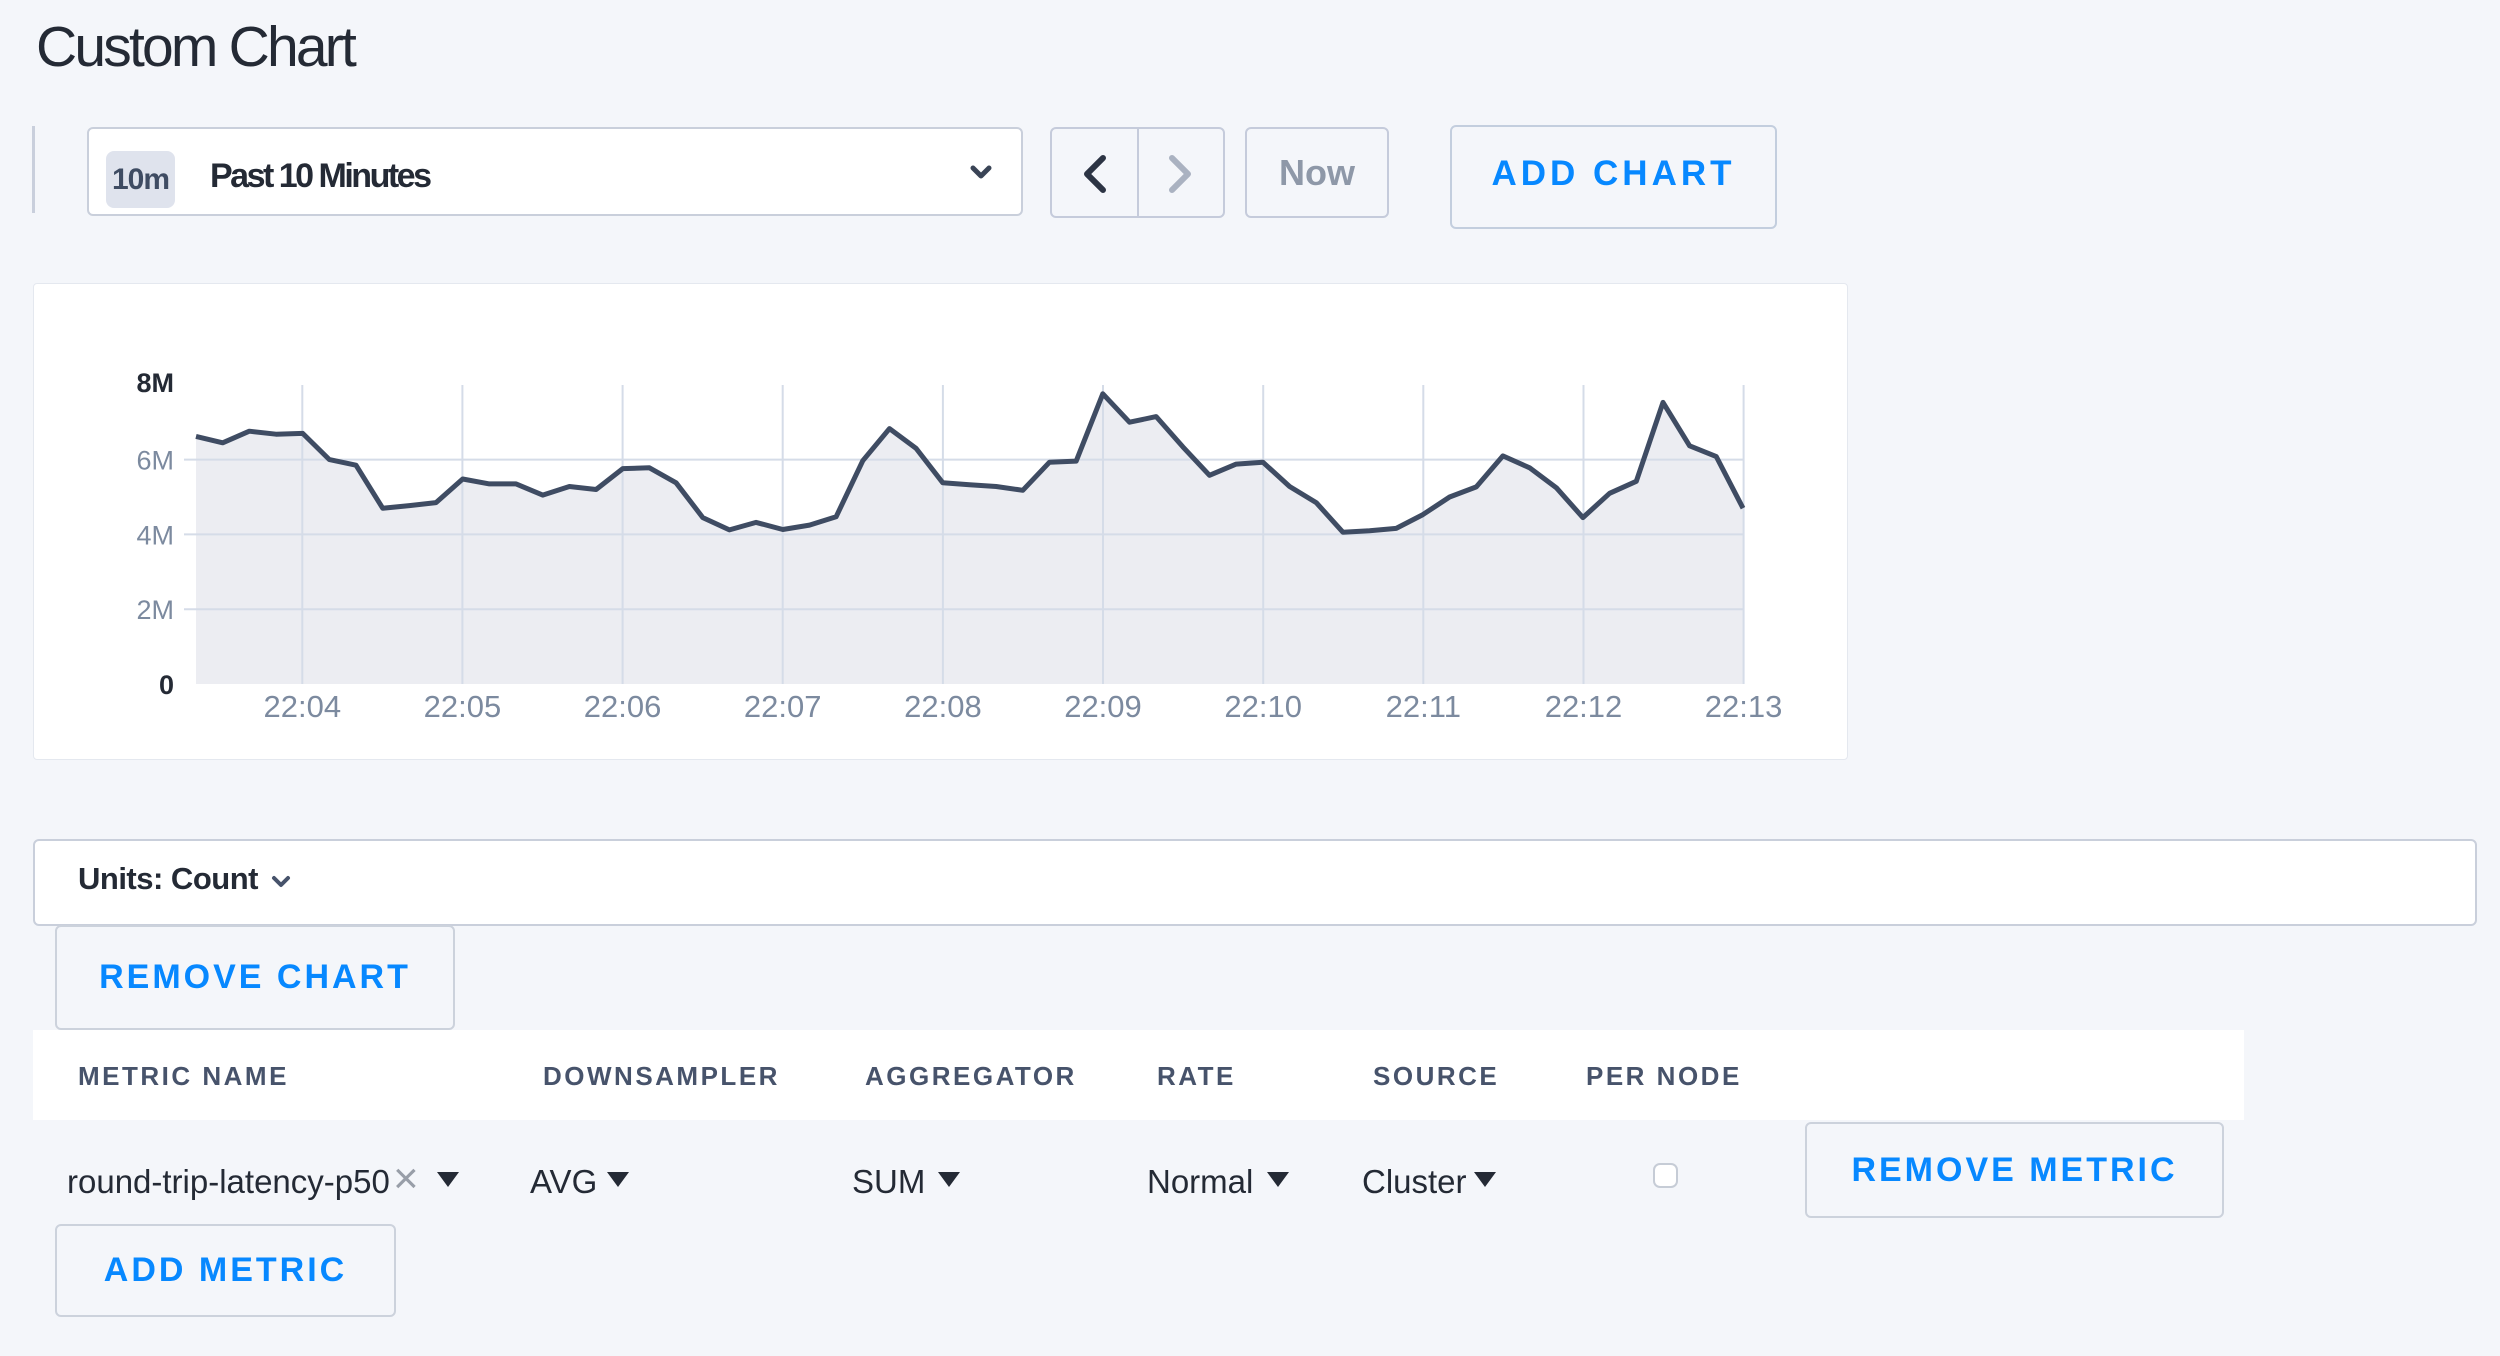 Image resolution: width=2500 pixels, height=1356 pixels. Describe the element at coordinates (463, 706) in the screenshot. I see `svg-text: 22:05` at that location.